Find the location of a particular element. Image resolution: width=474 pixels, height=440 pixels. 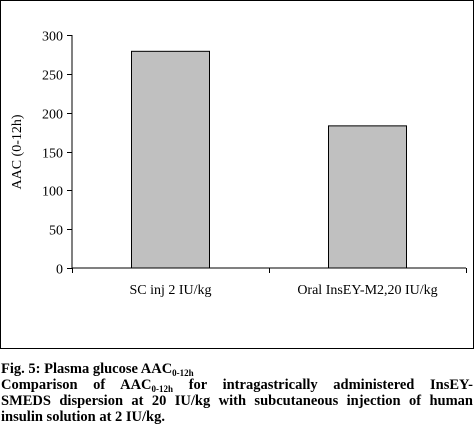

y-tick-label: 200 is located at coordinates (52, 115).